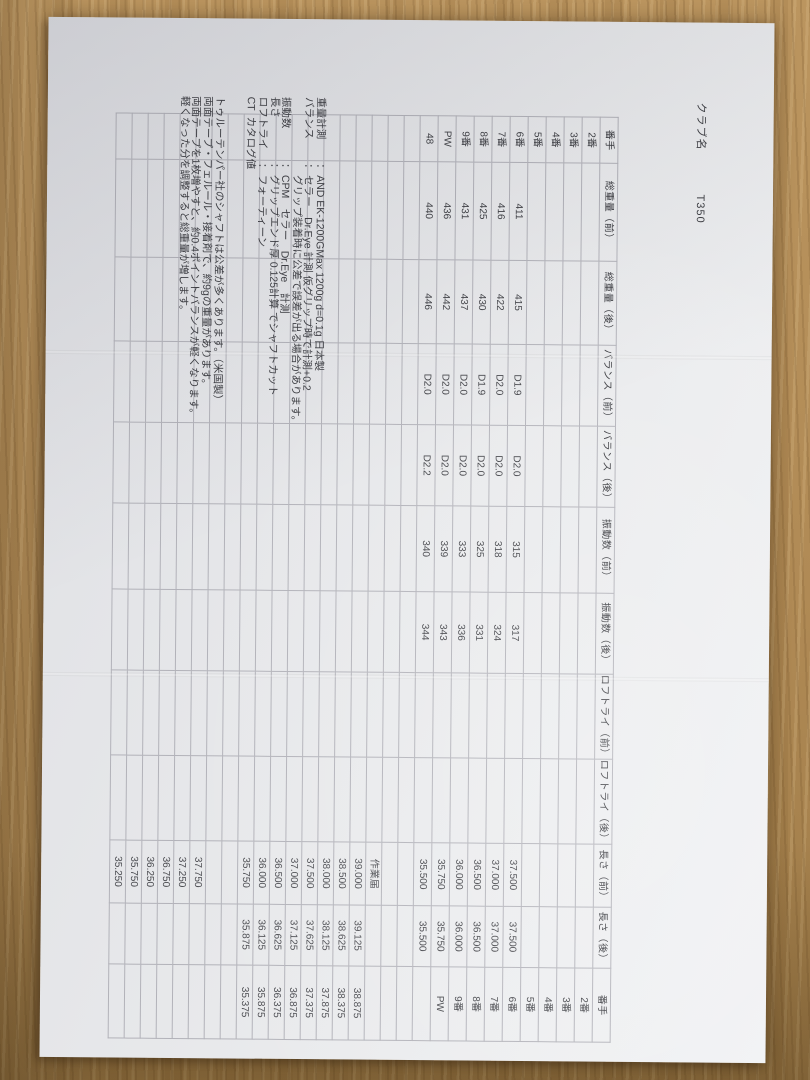 The height and width of the screenshot is (1080, 810). What do you see at coordinates (262, 168) in the screenshot?
I see `spec-note-colon: ：` at bounding box center [262, 168].